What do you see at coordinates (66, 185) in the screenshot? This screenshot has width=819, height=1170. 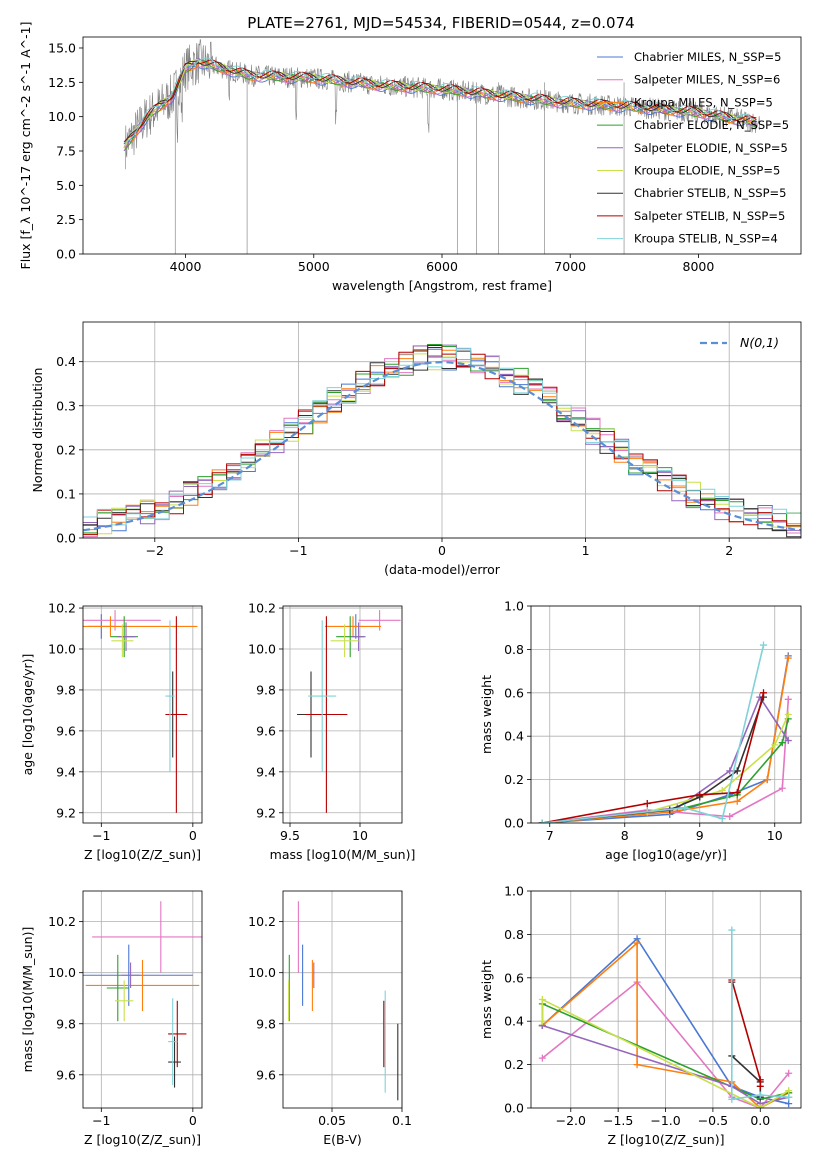 I see `y-tick-label: 5.0` at bounding box center [66, 185].